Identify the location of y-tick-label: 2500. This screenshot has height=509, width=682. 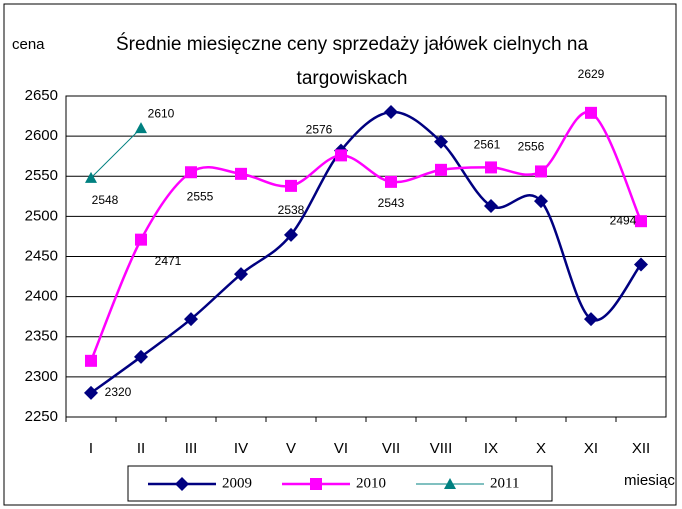
(41, 215).